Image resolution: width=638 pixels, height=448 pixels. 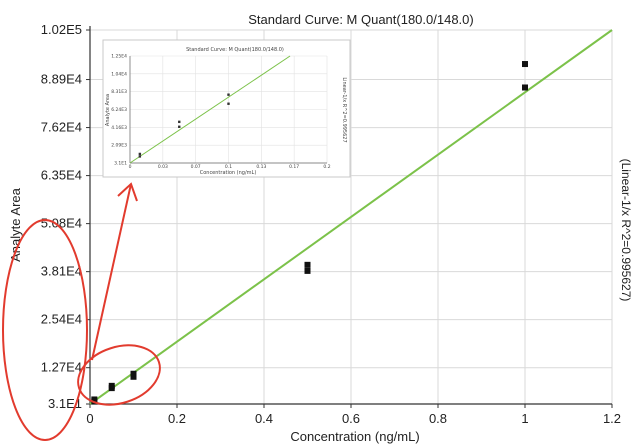 I want to click on inset-y-tick-label: 6.24E3, so click(x=119, y=110).